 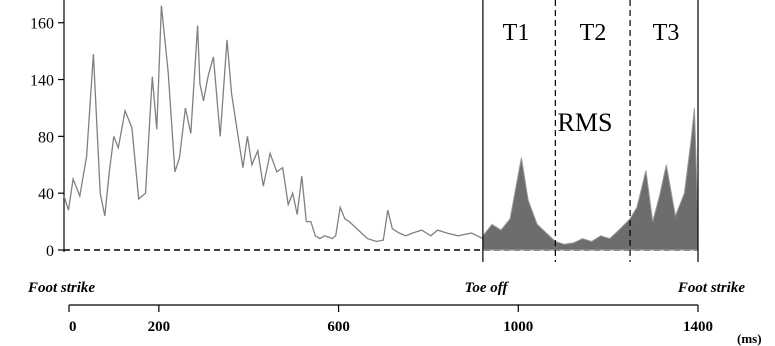 I want to click on emg-raw-area, so click(x=590, y=179).